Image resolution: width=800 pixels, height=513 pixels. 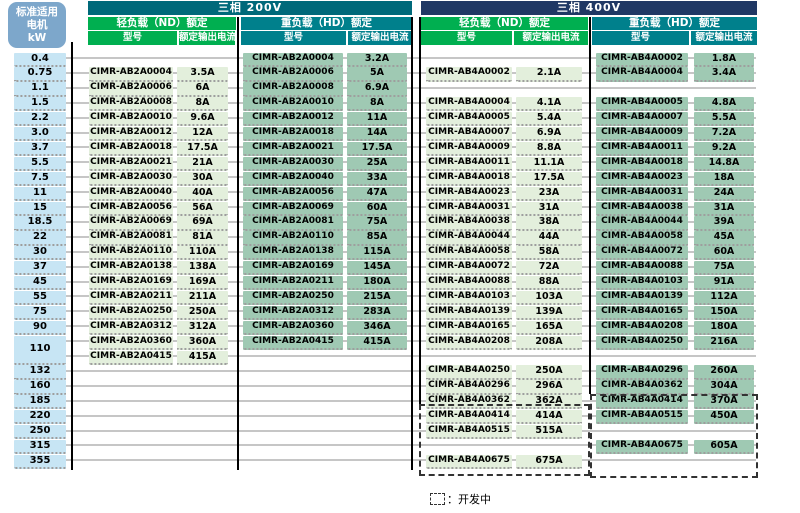 What do you see at coordinates (642, 178) in the screenshot?
I see `model-cell: CIMR-AB4A0023` at bounding box center [642, 178].